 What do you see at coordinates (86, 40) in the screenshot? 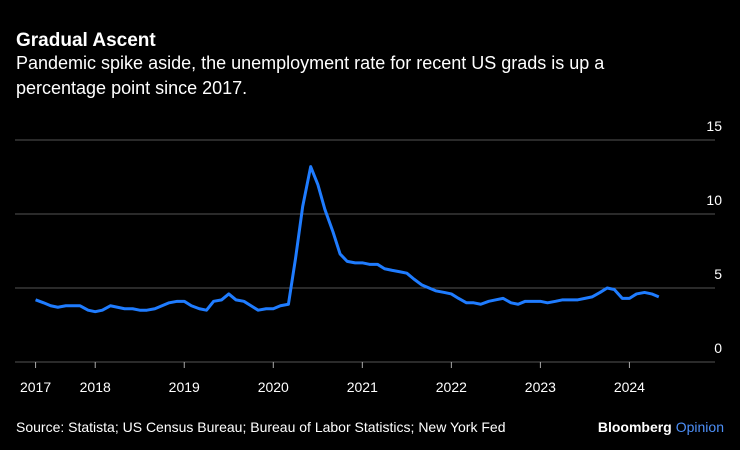
I see `chart-title: Gradual Ascent` at bounding box center [86, 40].